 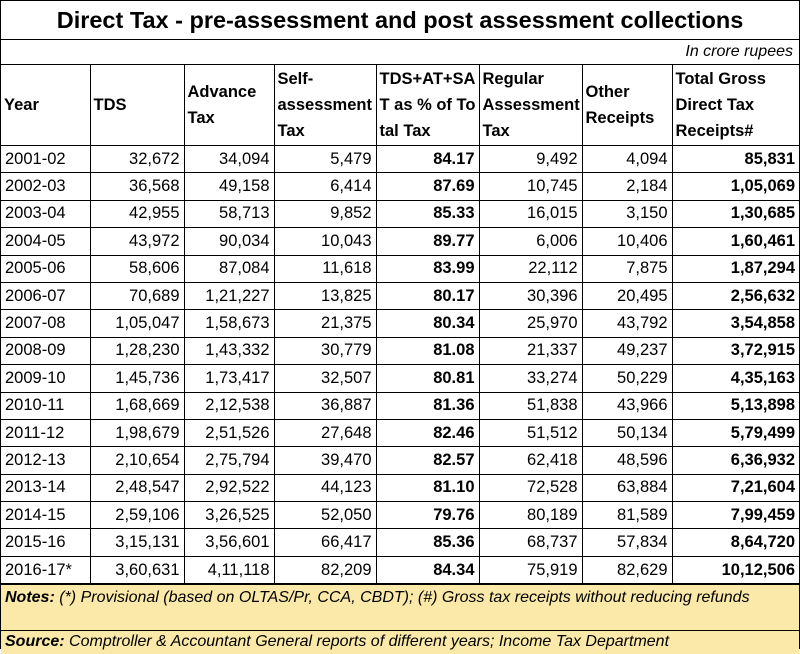 I want to click on cell-advance-tax: 3,56,601, so click(x=229, y=542).